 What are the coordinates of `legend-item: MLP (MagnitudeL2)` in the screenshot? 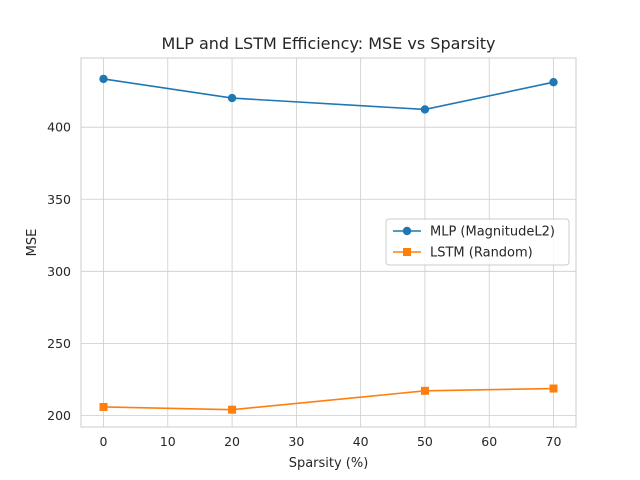 It's located at (474, 232).